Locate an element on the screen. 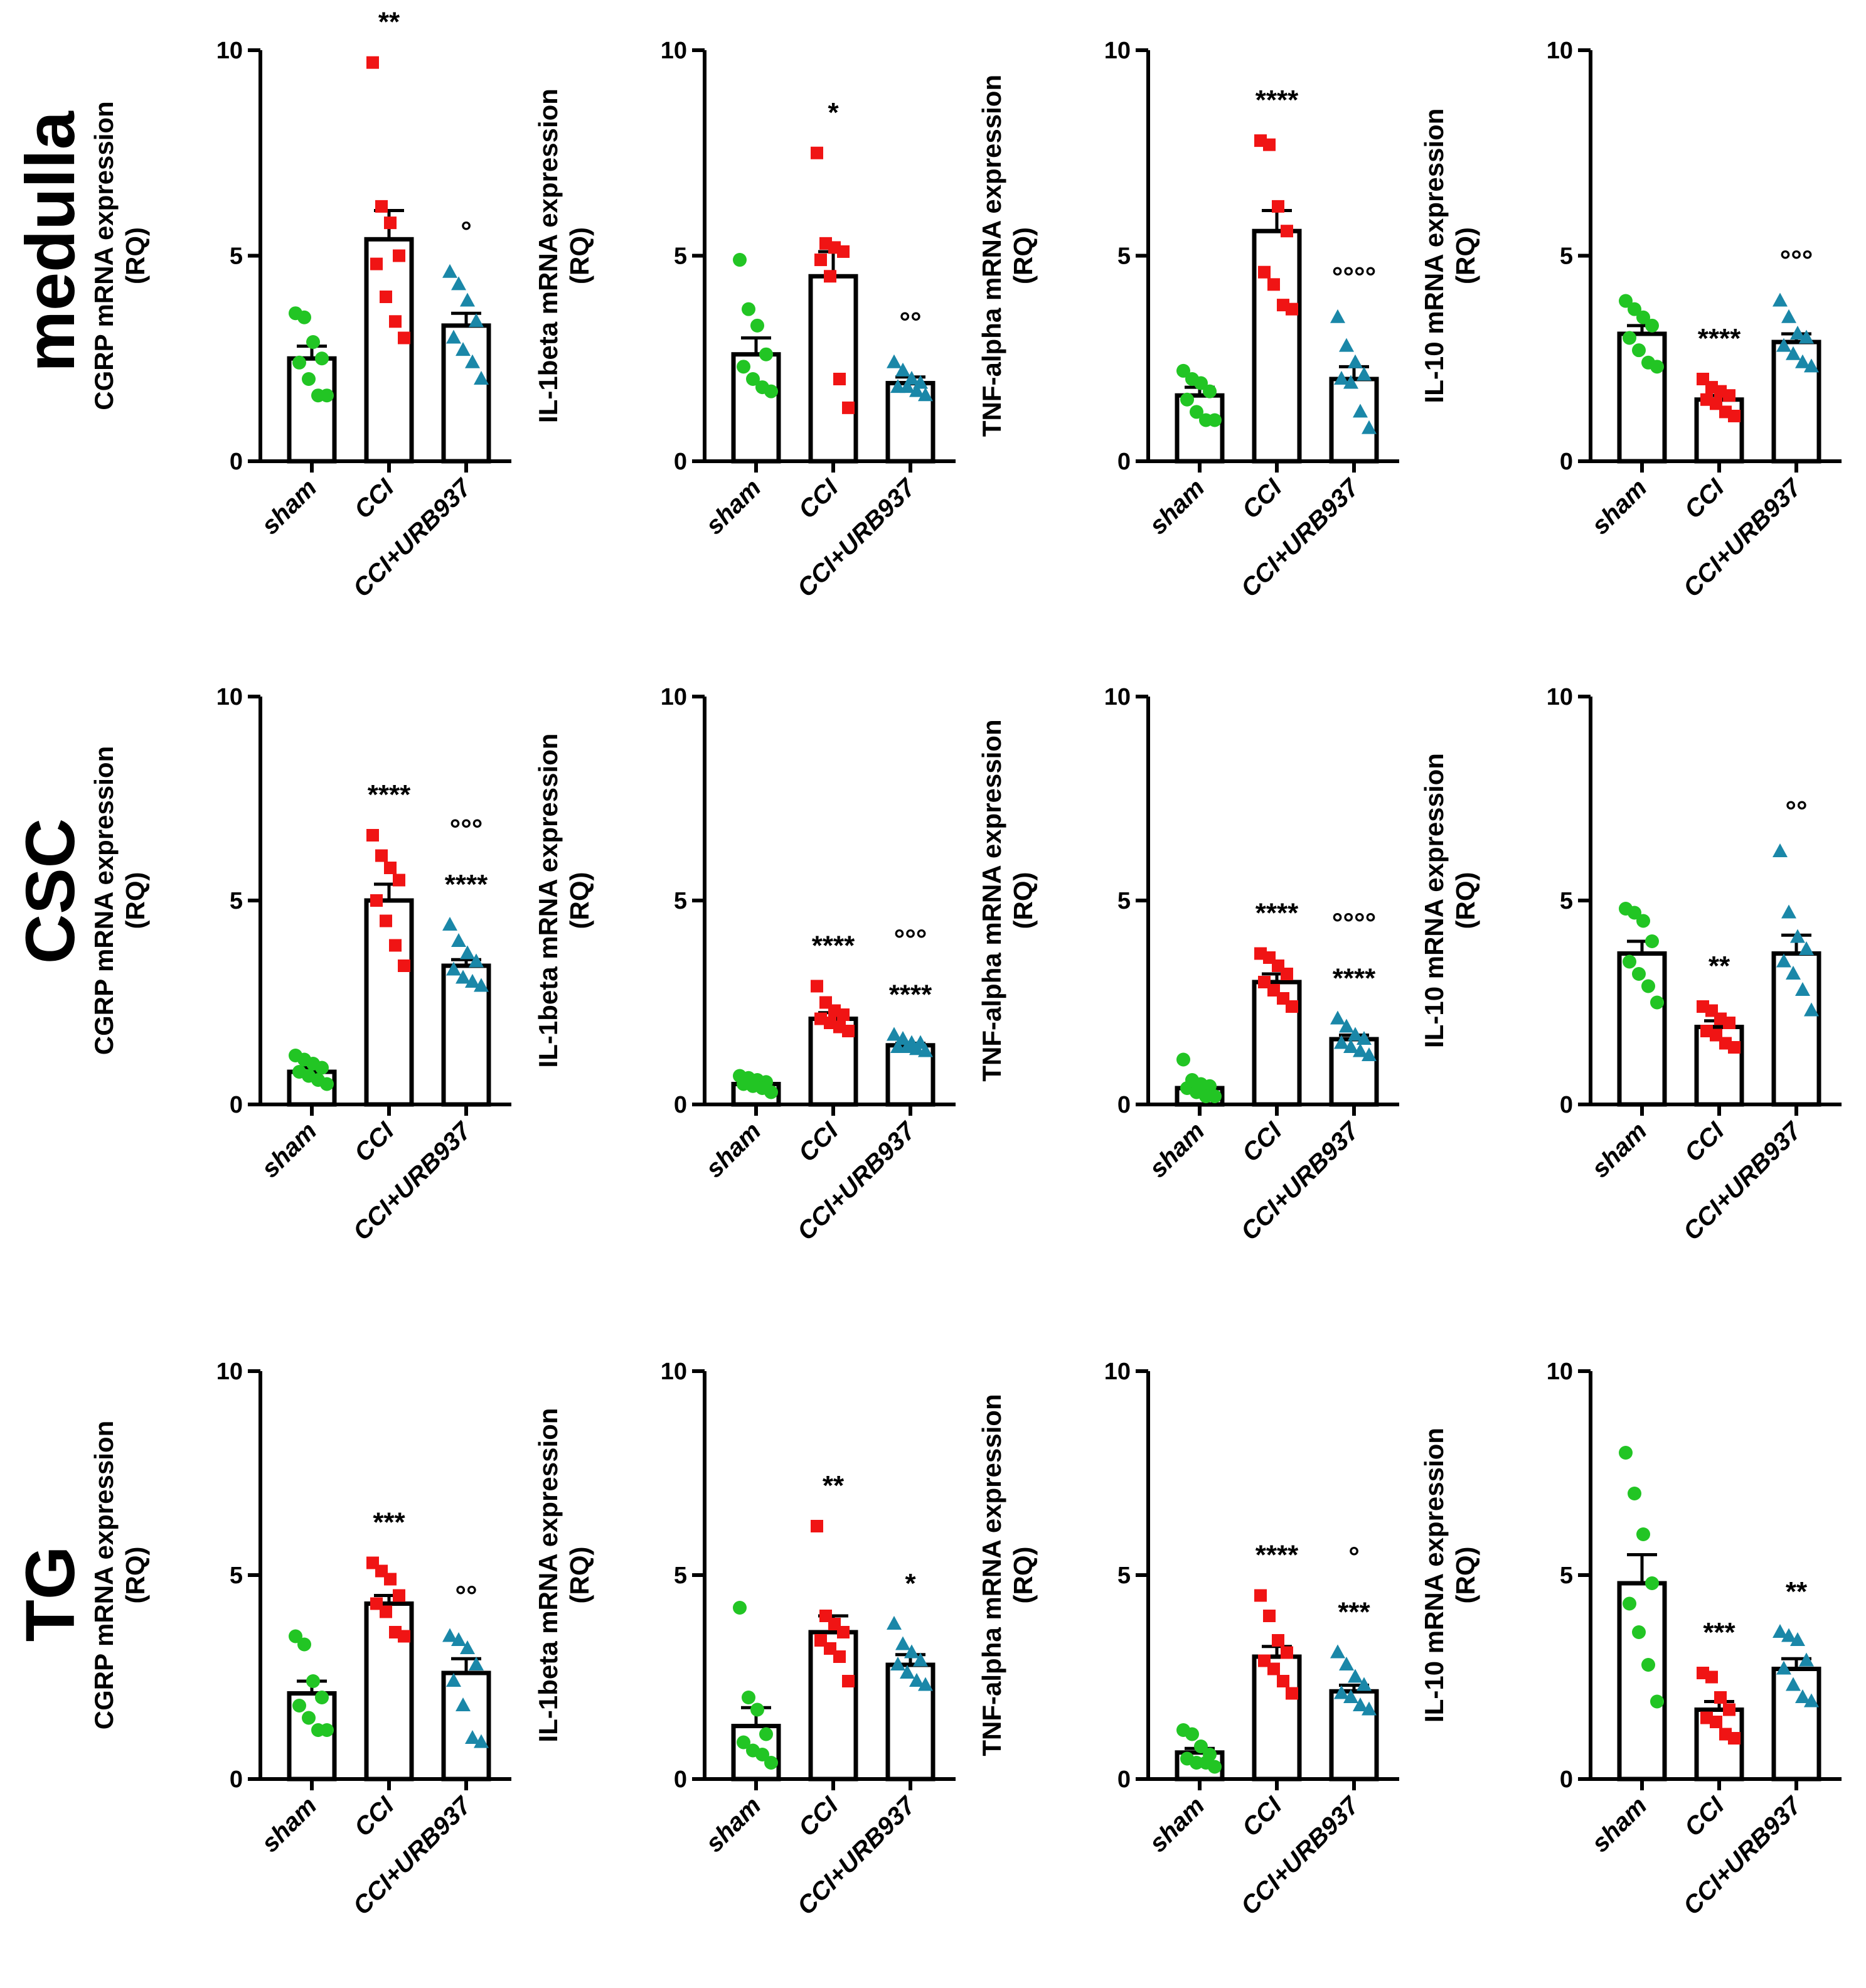 The width and height of the screenshot is (1866, 1988). y-axis-label-line: IL-10 mRNA expression is located at coordinates (1434, 256).